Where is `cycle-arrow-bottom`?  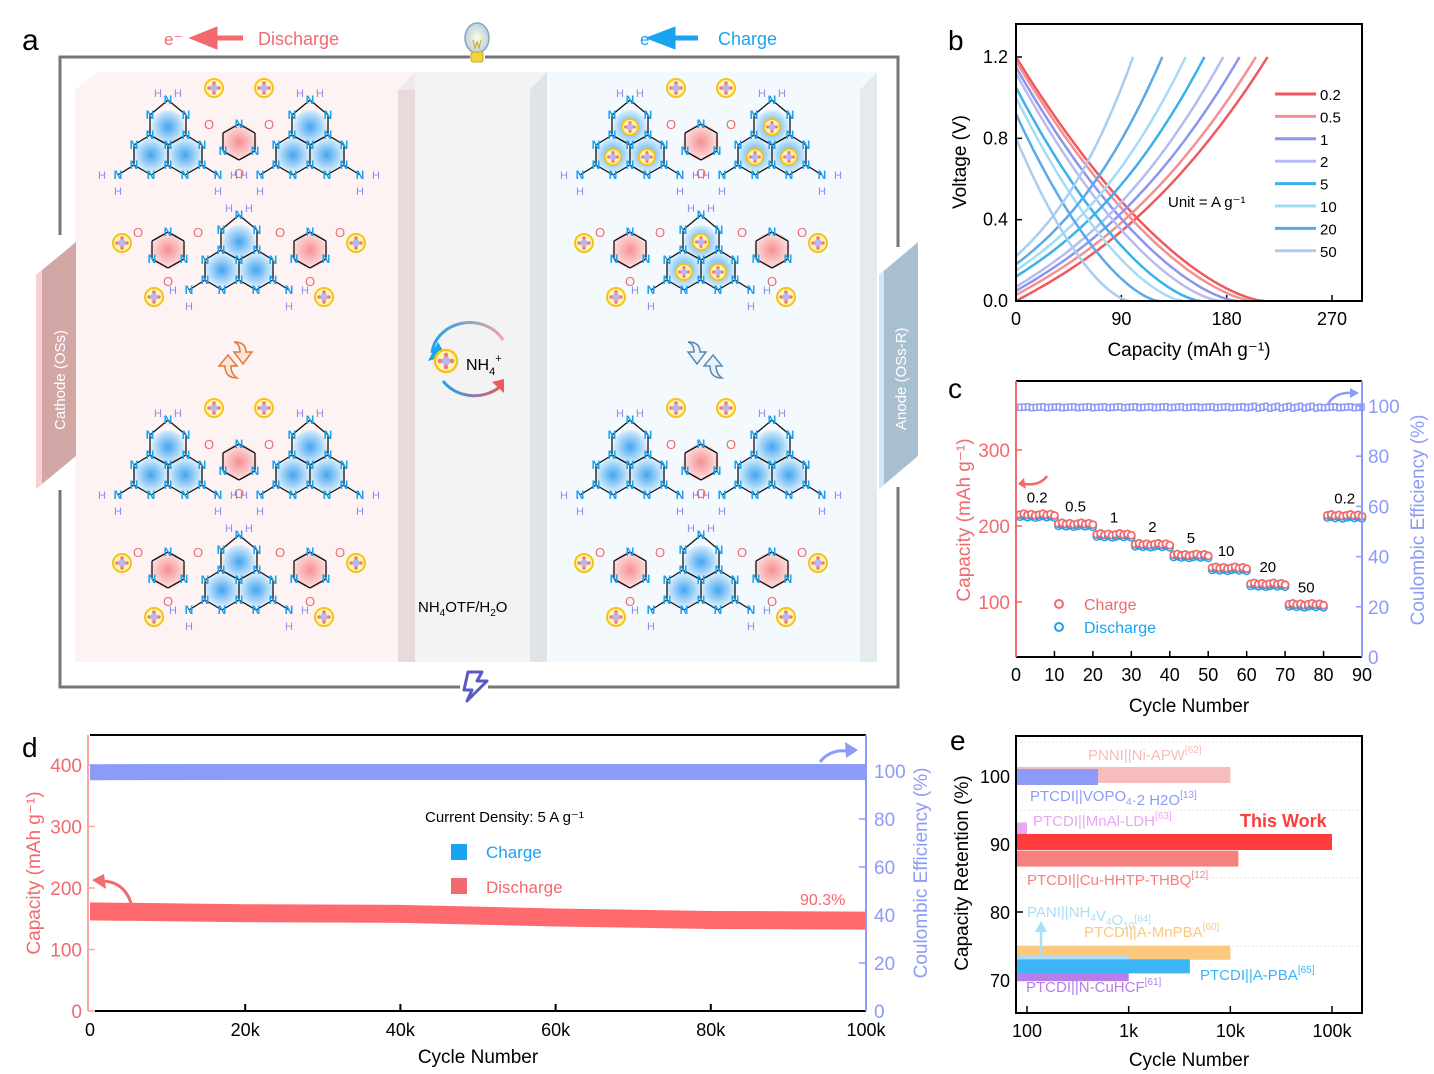 cycle-arrow-bottom is located at coordinates (472, 389).